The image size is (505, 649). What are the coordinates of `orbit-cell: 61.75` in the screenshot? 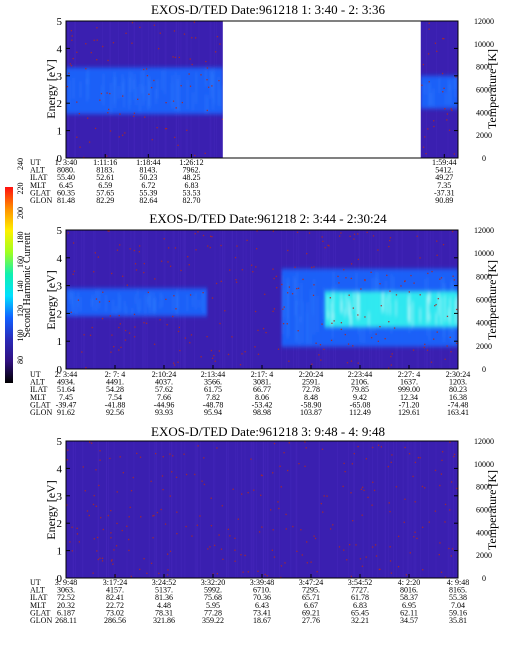 It's located at (213, 389).